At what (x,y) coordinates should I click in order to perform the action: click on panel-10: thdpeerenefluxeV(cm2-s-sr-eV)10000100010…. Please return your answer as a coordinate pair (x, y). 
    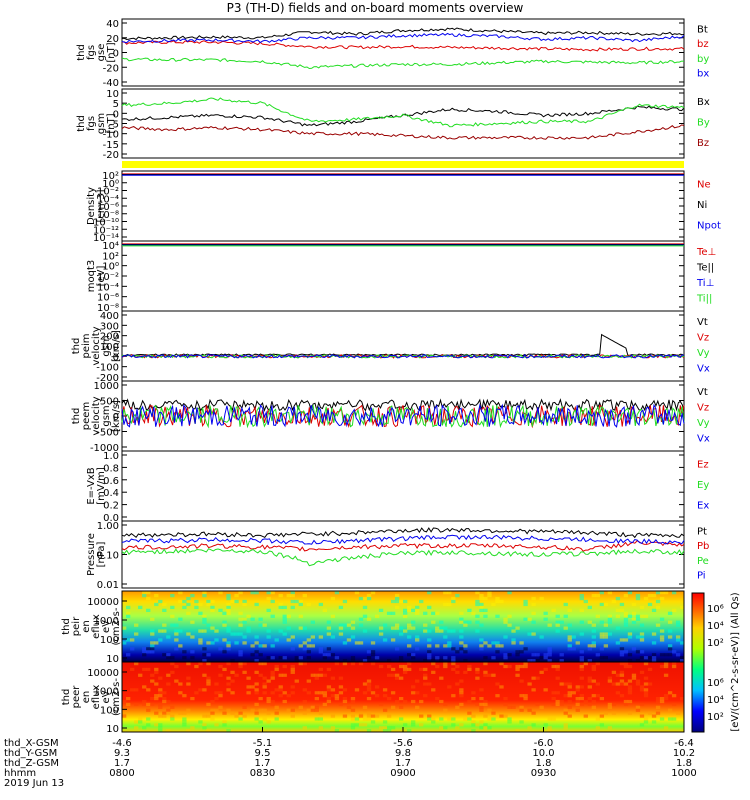
    Looking at the image, I should click on (373, 698).